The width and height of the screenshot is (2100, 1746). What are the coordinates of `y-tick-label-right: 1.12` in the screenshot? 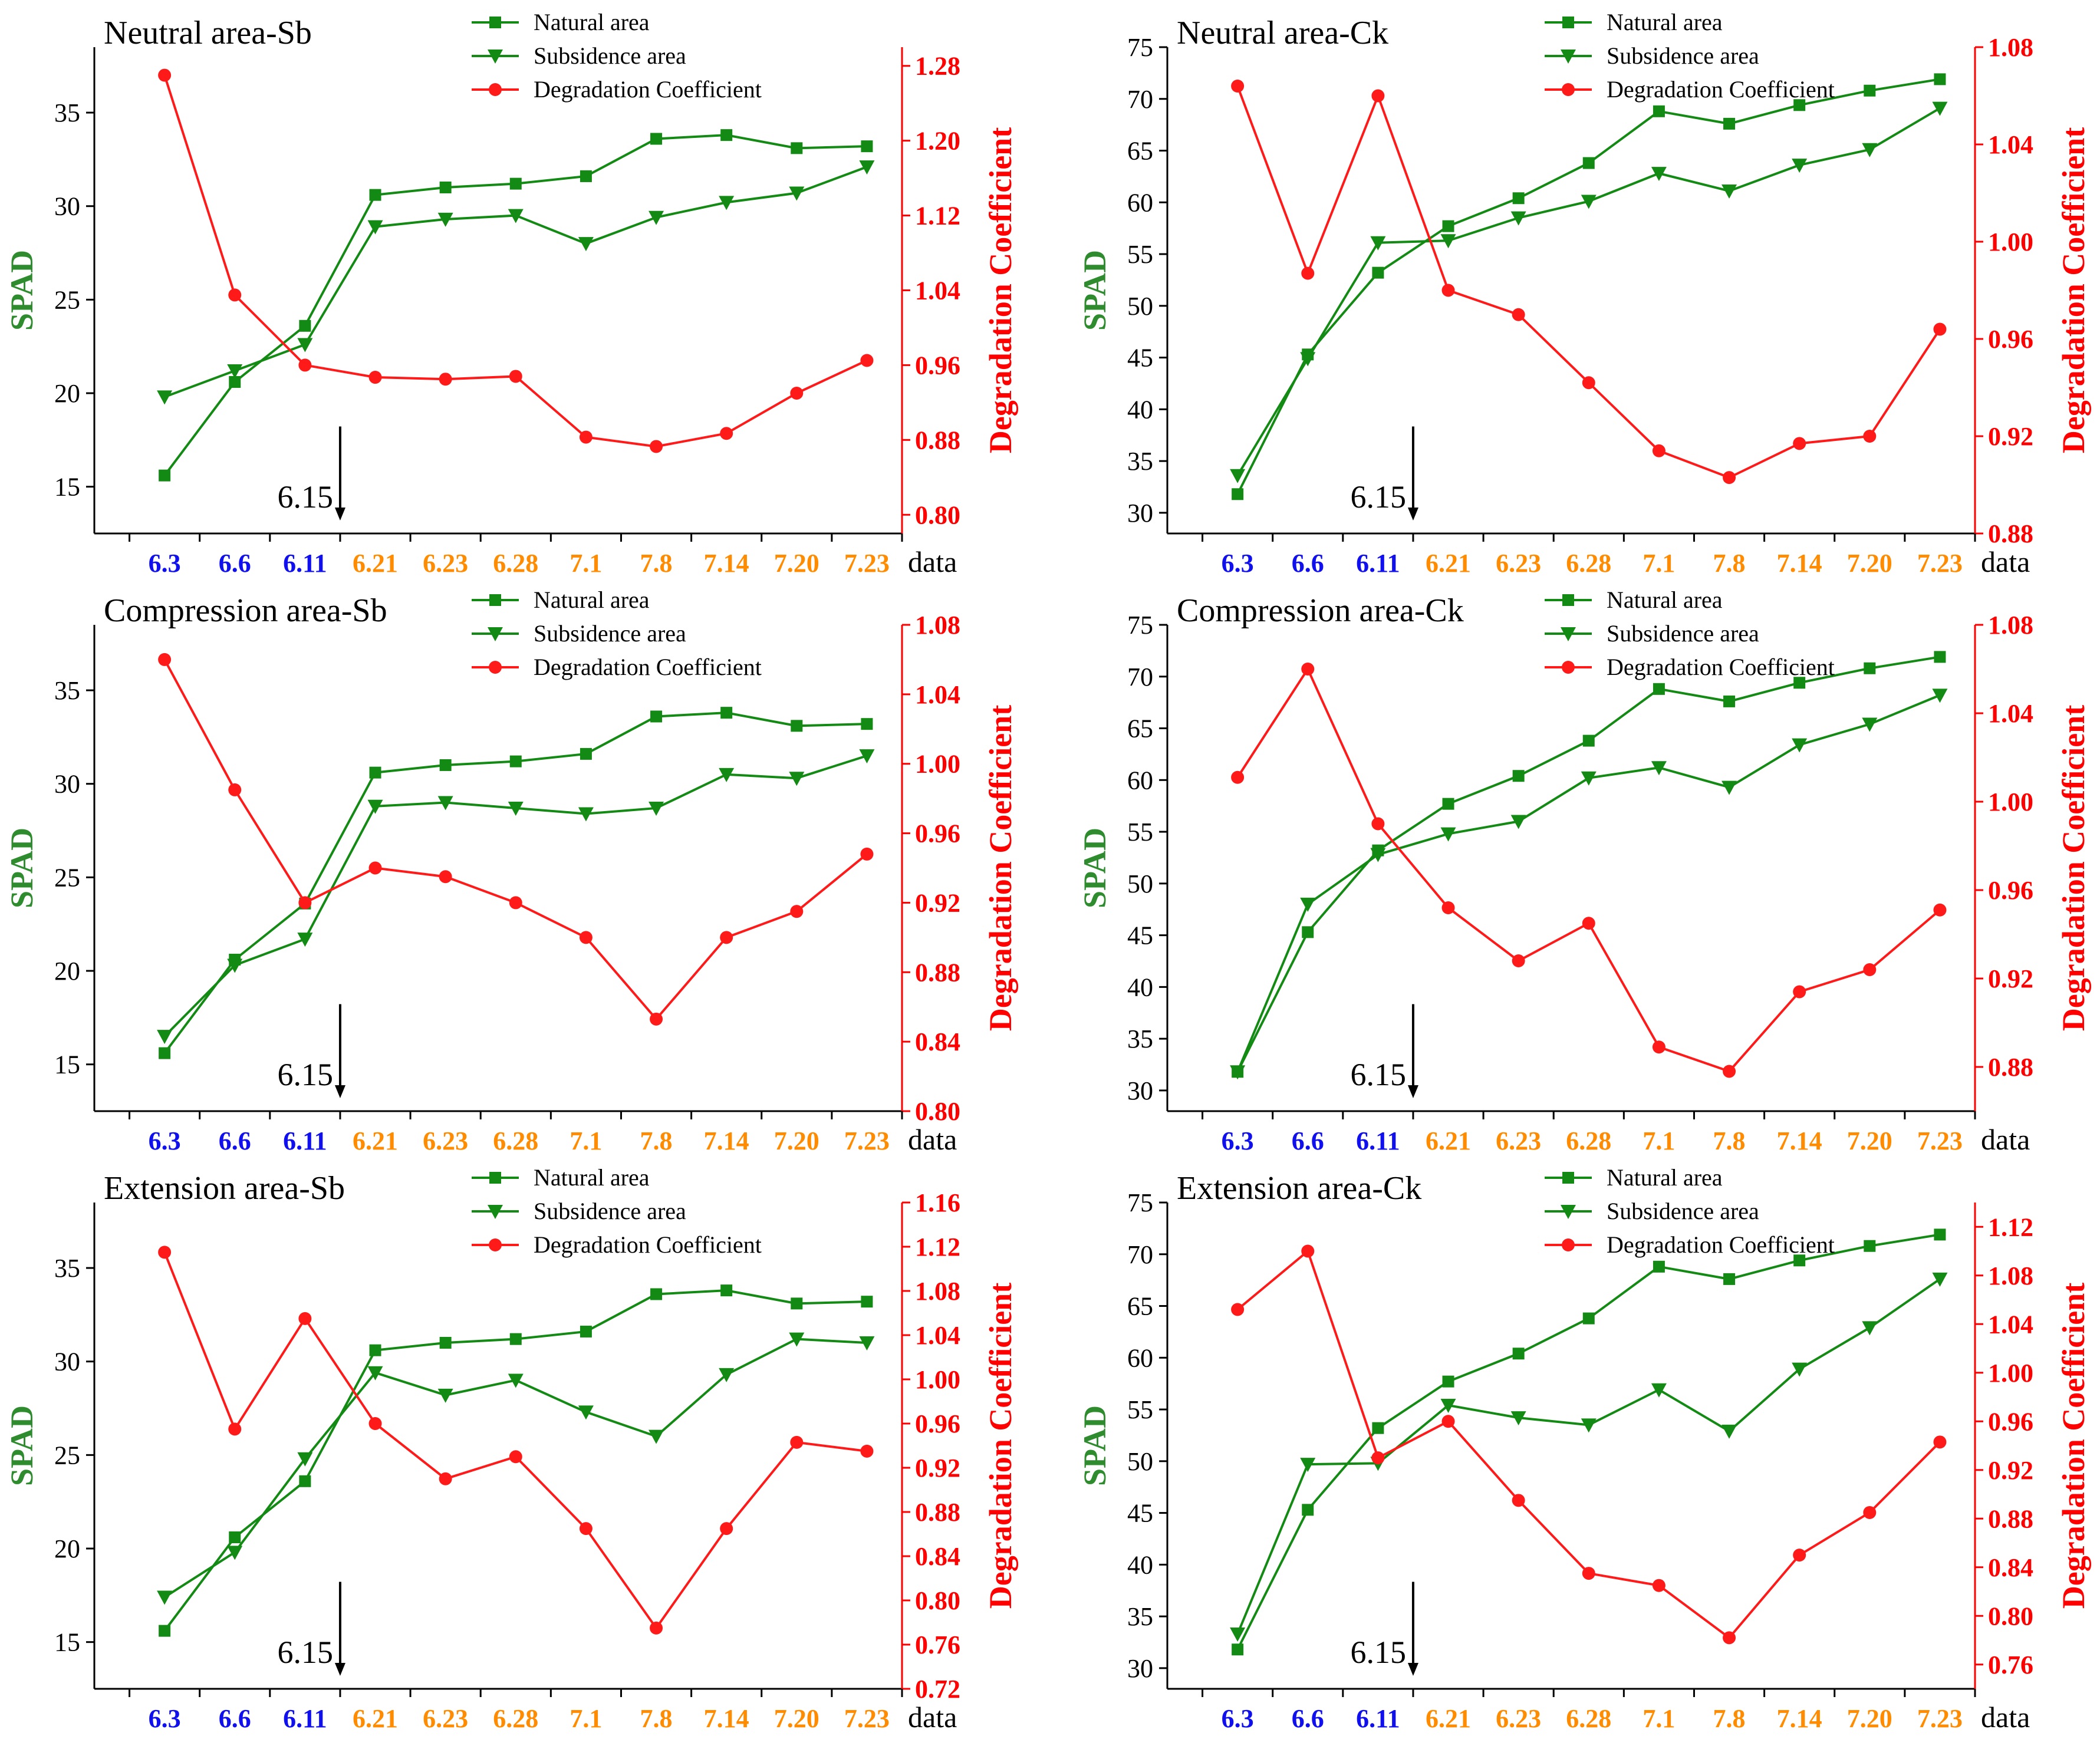 It's located at (2011, 1227).